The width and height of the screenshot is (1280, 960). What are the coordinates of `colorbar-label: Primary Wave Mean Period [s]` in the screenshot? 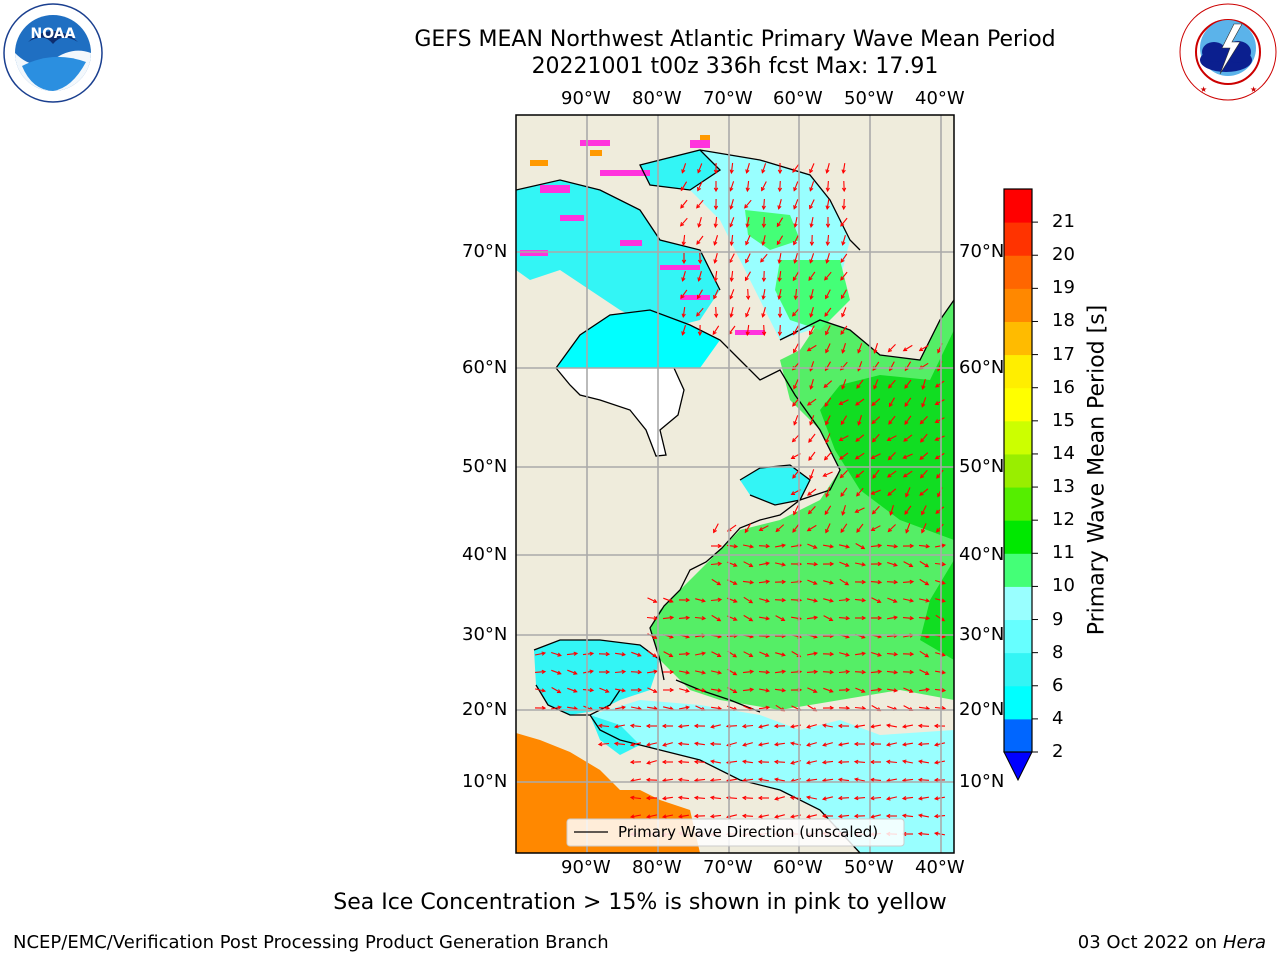 It's located at (1097, 470).